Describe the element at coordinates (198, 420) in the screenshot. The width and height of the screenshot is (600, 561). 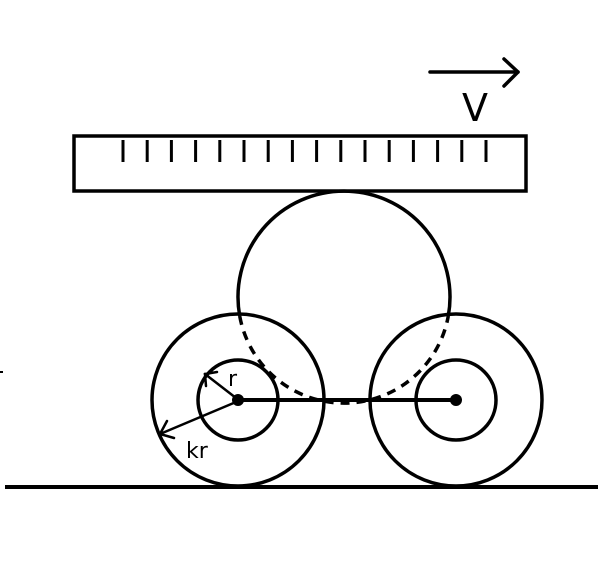
I see `outer-radius-arrow` at that location.